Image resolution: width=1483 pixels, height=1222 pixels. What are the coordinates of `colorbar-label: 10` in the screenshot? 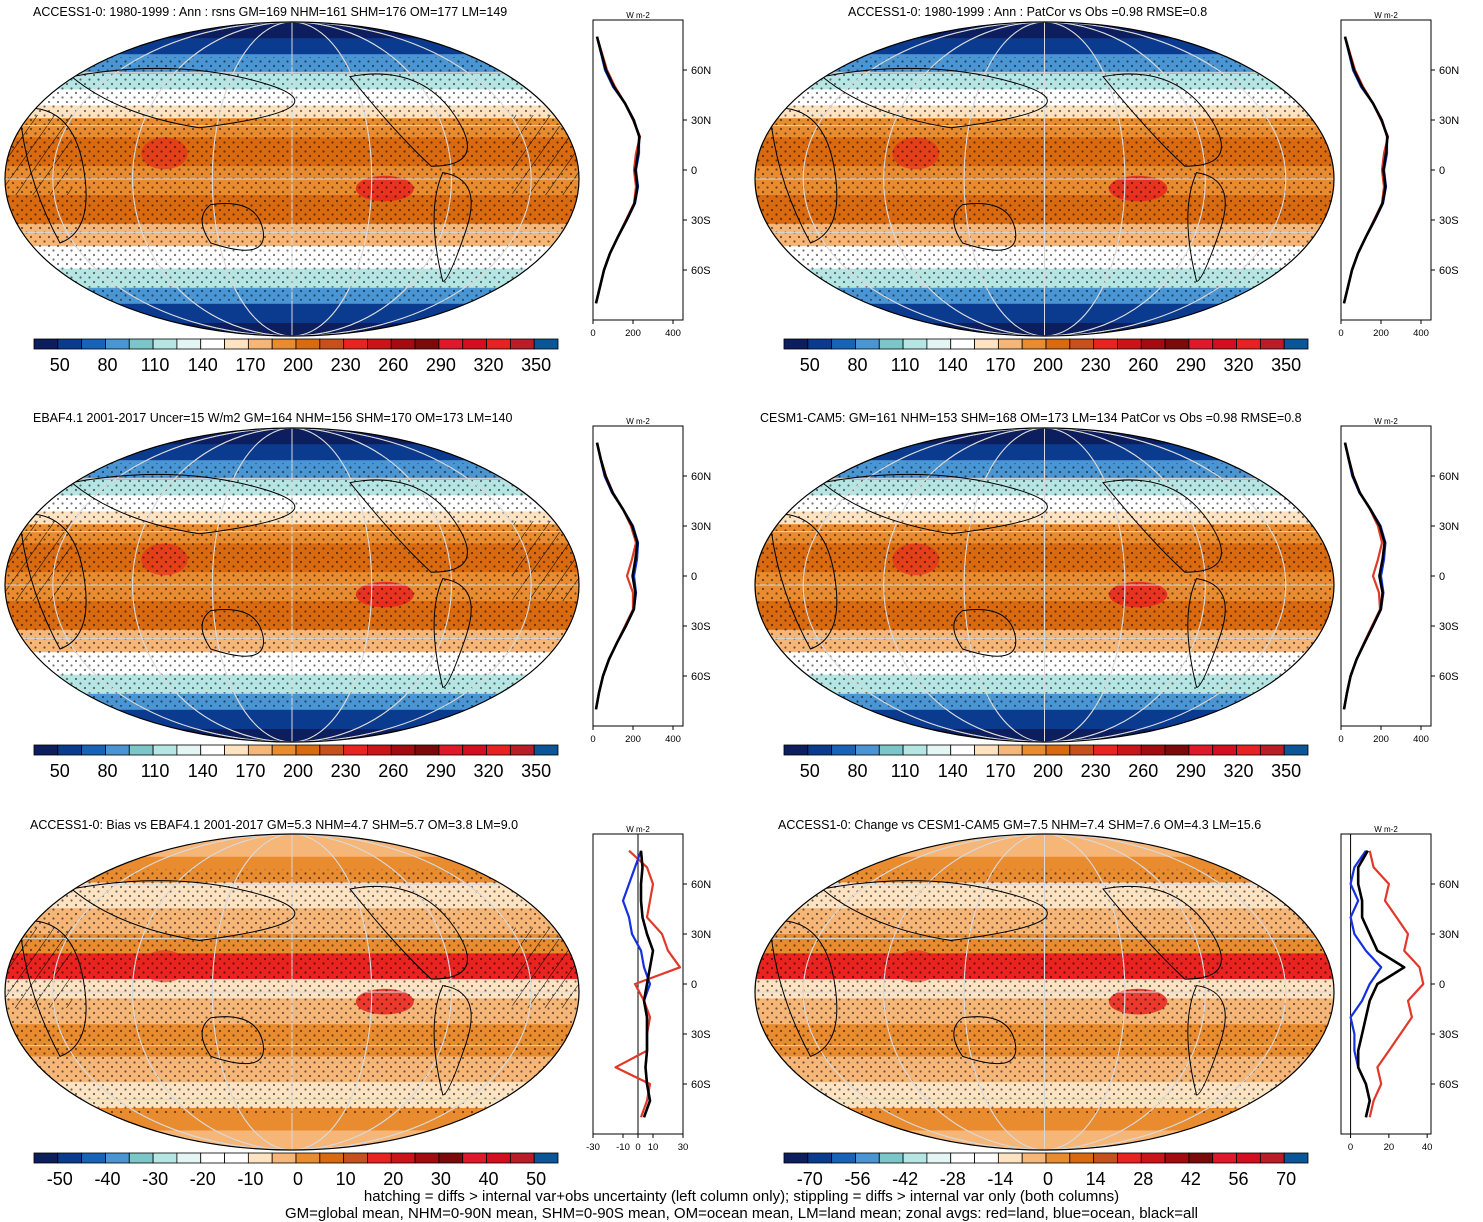 It's located at (346, 1179).